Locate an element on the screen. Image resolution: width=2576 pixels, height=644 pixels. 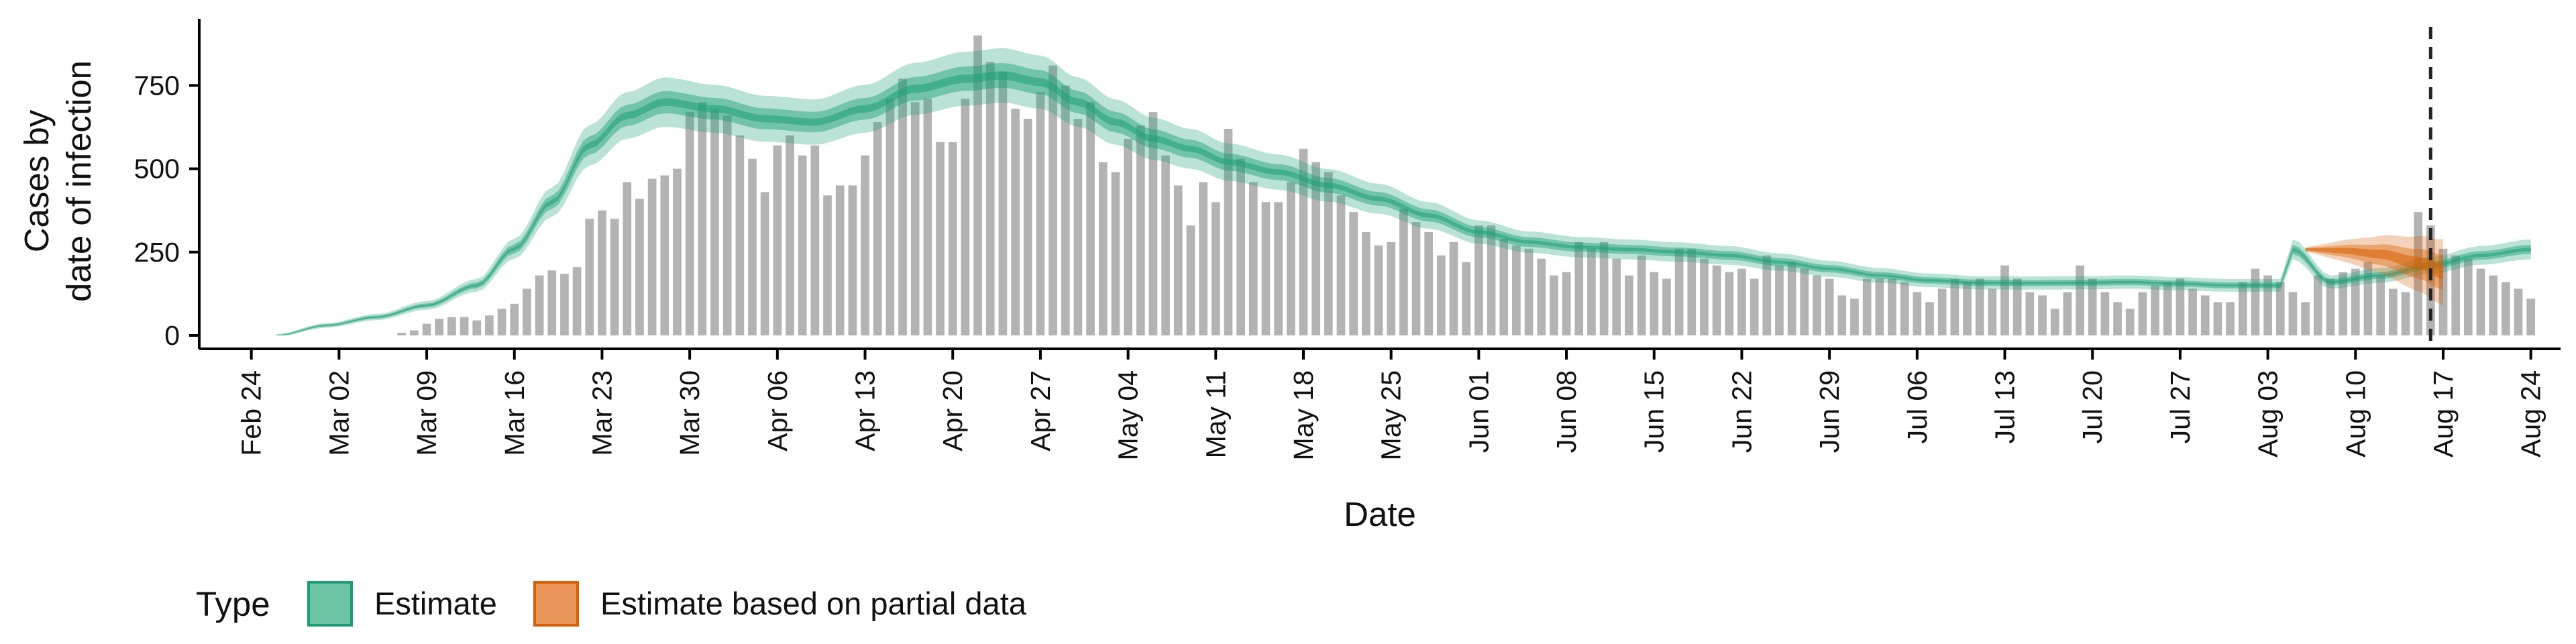
x-tick-label: Jun 22 is located at coordinates (1741, 411).